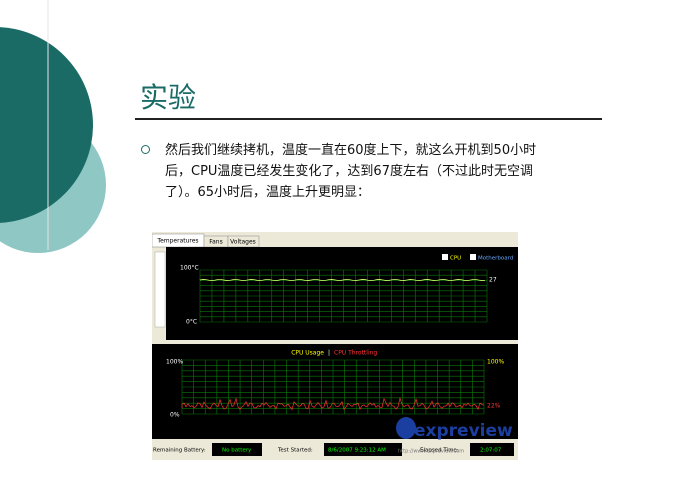 The width and height of the screenshot is (680, 480). I want to click on text-line: 后，CPU温度已经发生变化了，达到67度左右（不过此时无空调, so click(349, 171).